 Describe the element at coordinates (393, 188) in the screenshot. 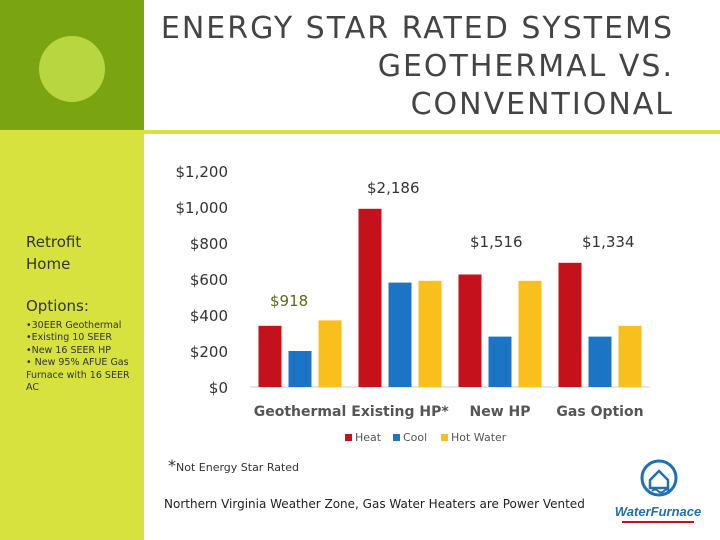

I see `annotation-existing-total: $2,186` at that location.